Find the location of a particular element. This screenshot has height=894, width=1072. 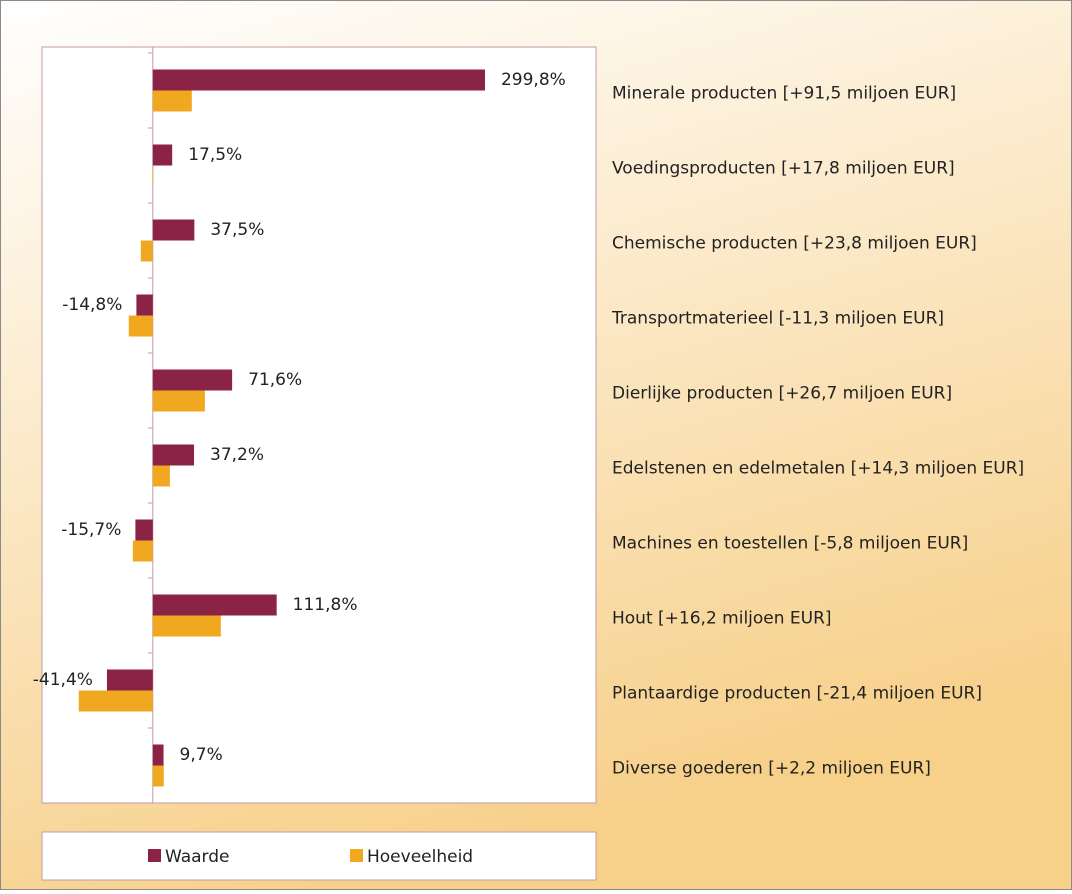

category-label: Diverse goederen [+2,2 miljoen EUR] is located at coordinates (771, 769).